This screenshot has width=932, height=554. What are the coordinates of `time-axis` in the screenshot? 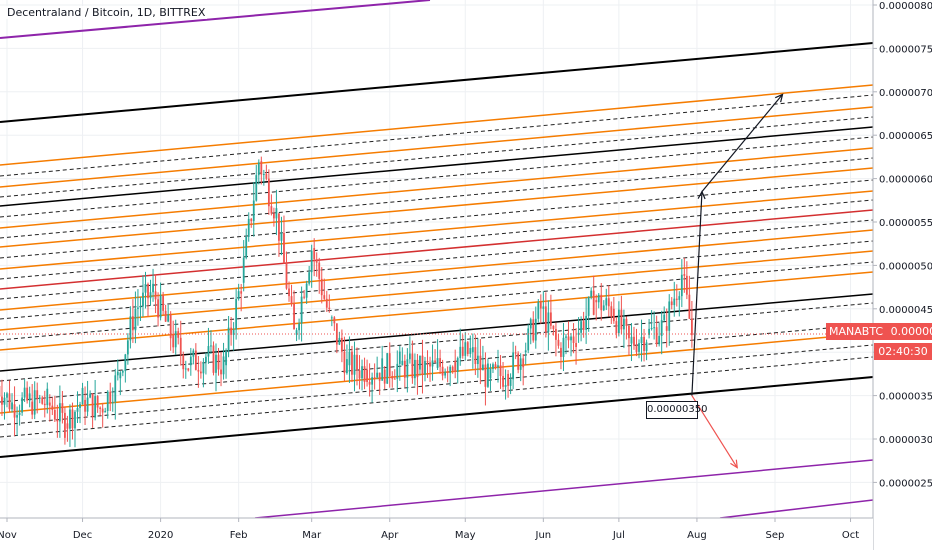 It's located at (436, 534).